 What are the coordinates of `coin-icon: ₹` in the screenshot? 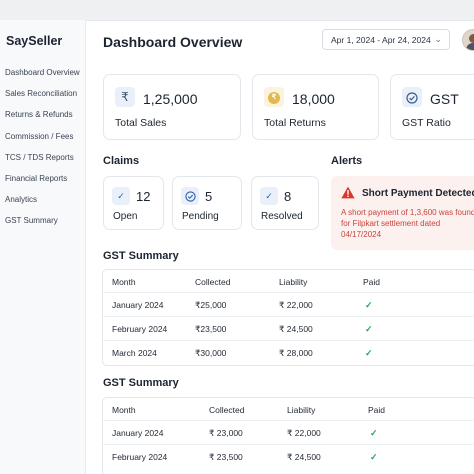 It's located at (274, 97).